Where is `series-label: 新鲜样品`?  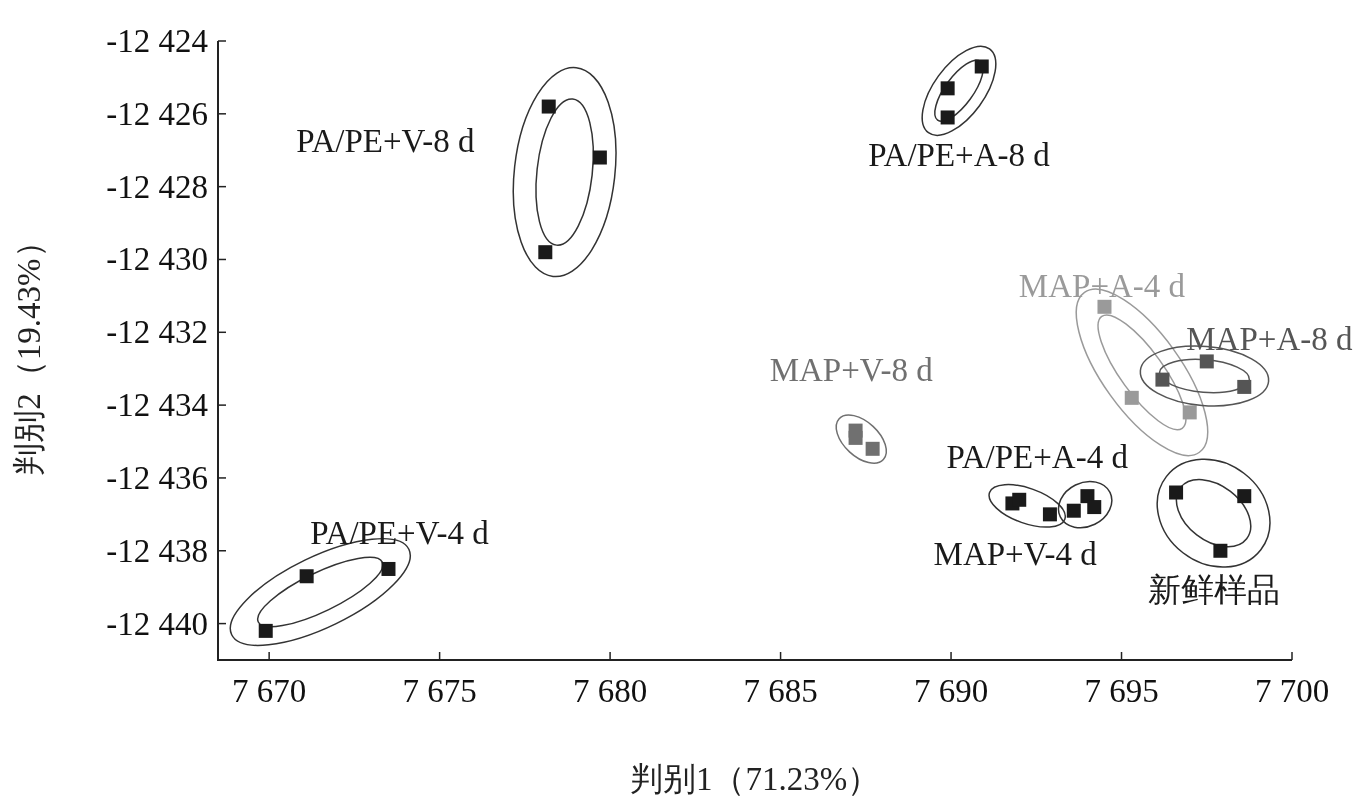
series-label: 新鲜样品 is located at coordinates (1213, 590).